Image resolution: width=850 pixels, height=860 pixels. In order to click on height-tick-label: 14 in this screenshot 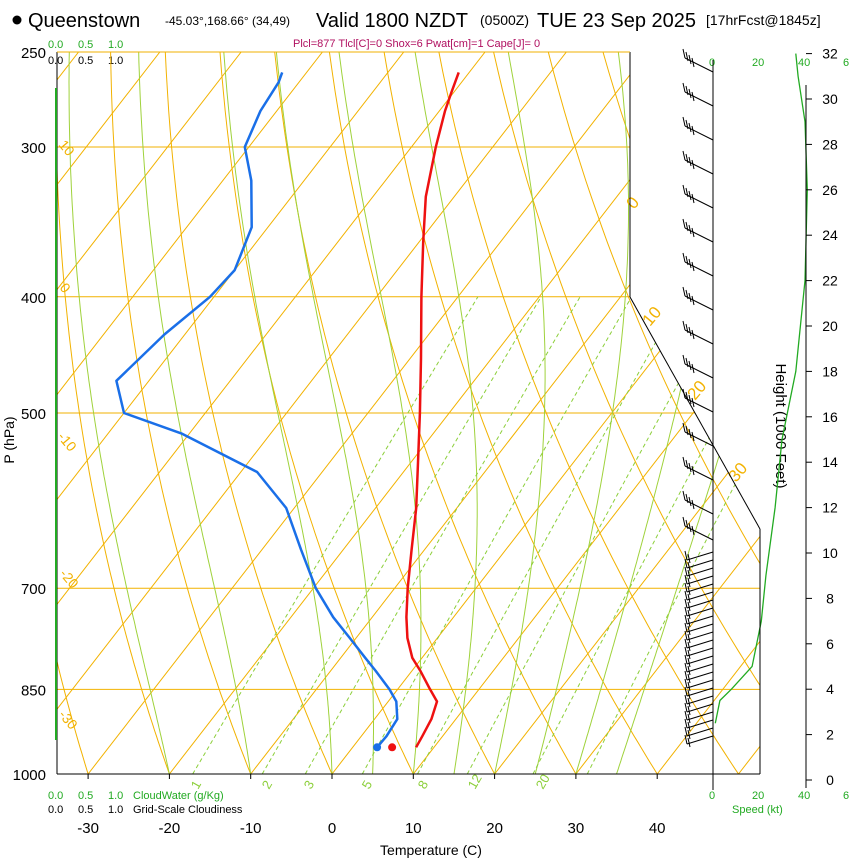, I will do `click(830, 462)`.